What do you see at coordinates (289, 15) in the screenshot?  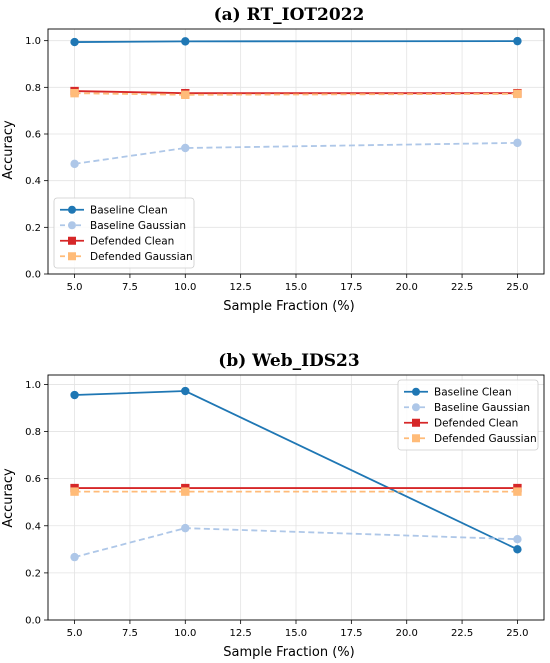 I see `chart-title: (a) RT_IOT2022` at bounding box center [289, 15].